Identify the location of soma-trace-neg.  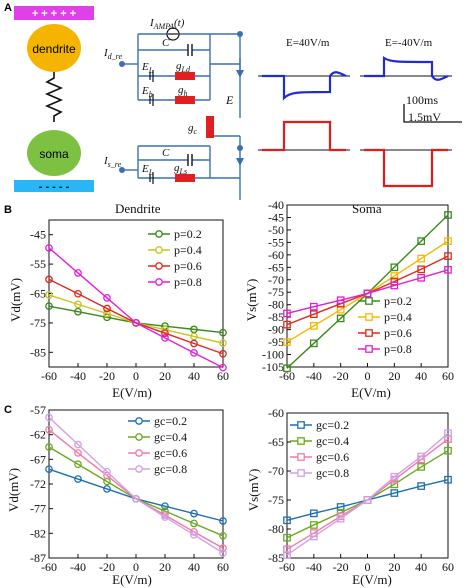
(406, 168).